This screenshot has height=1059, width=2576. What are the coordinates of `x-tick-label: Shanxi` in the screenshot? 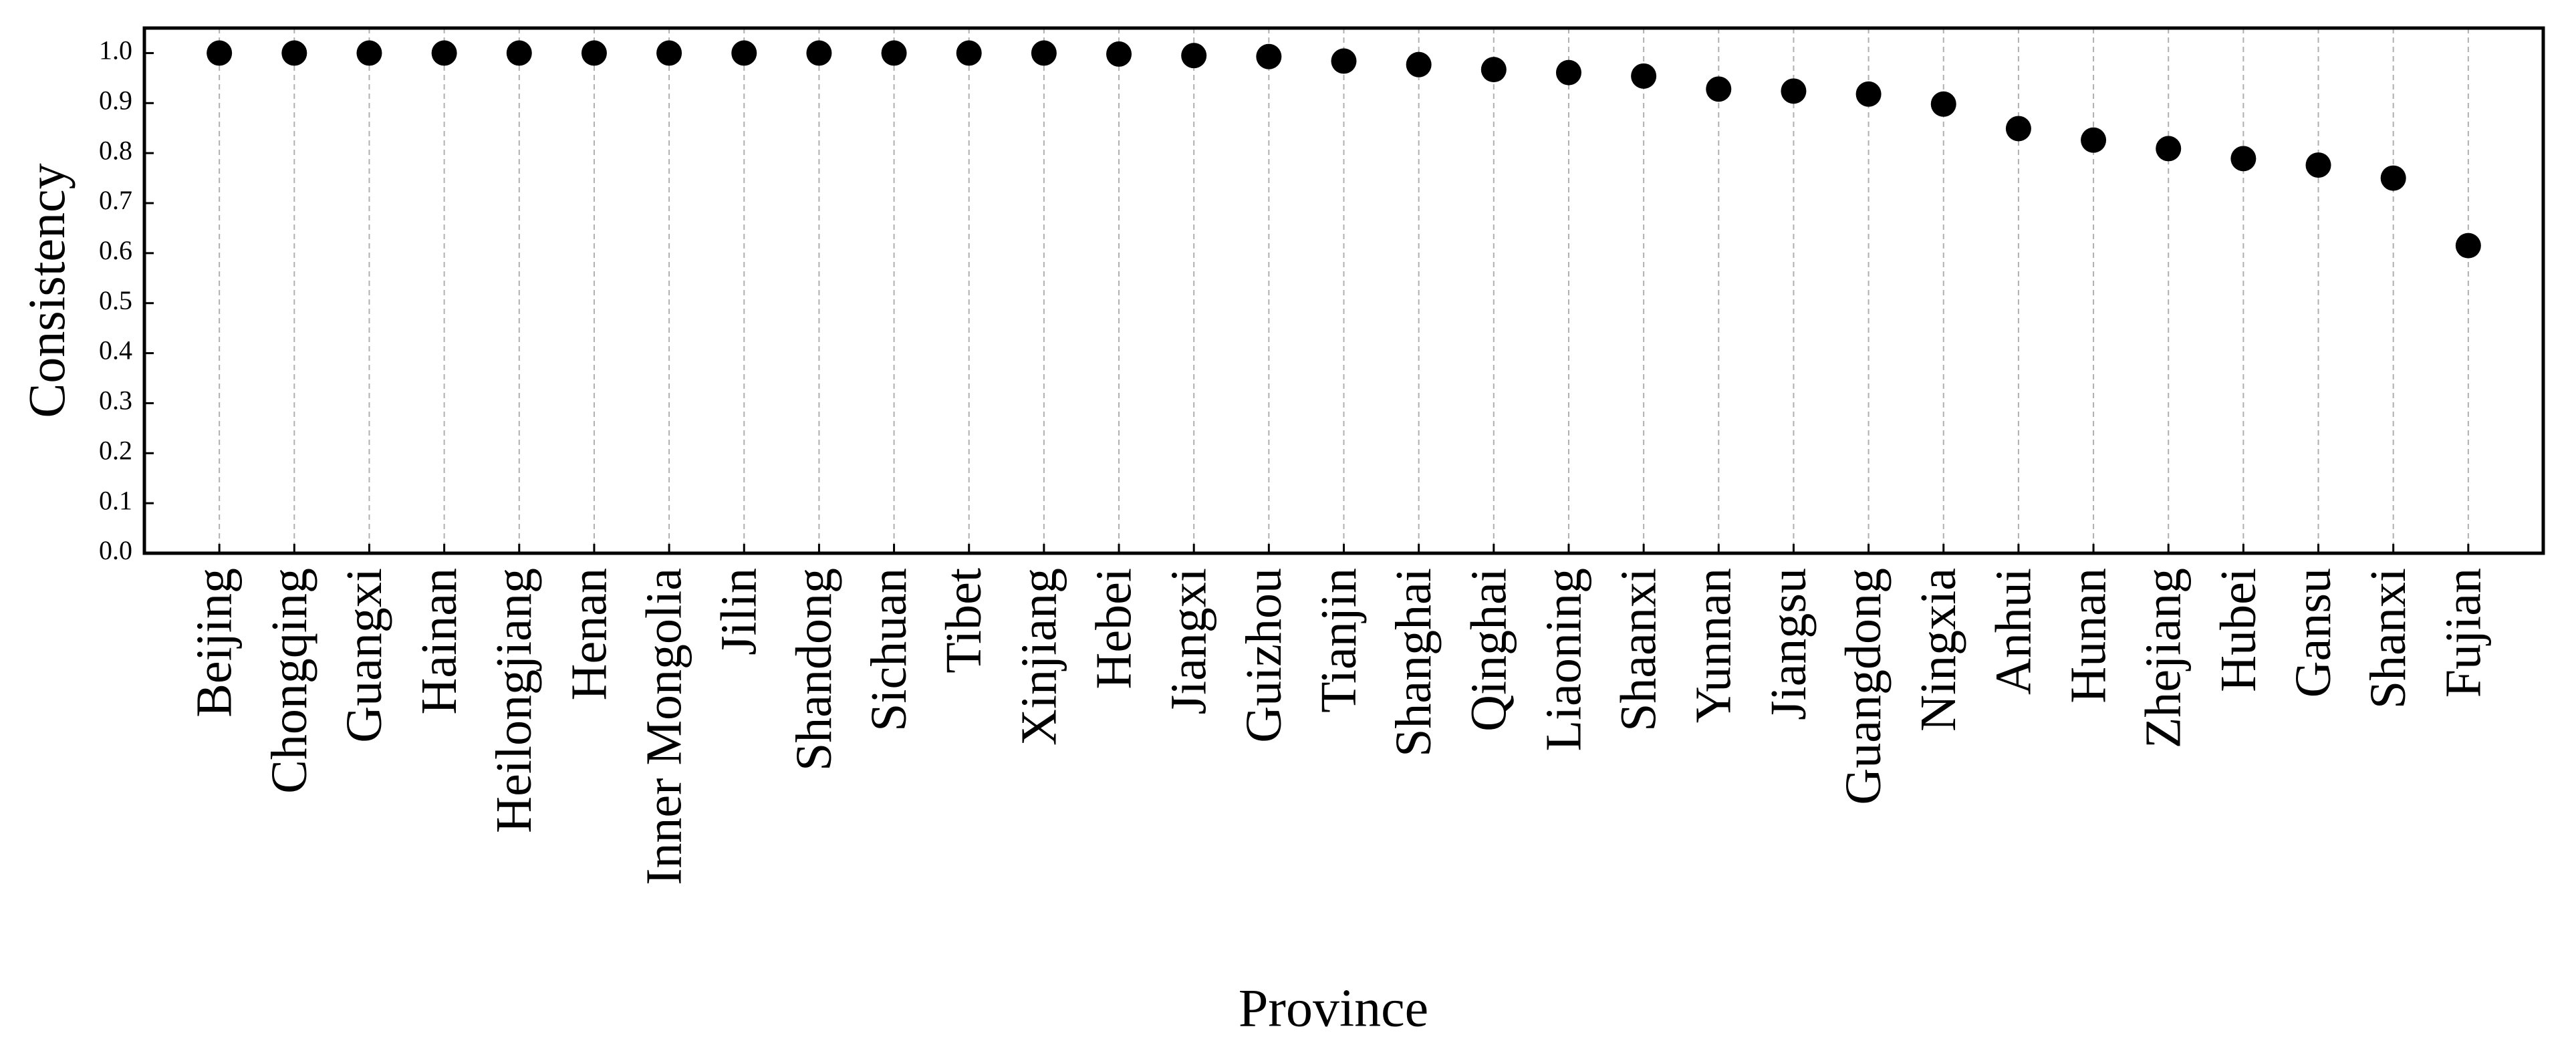 It's located at (2388, 638).